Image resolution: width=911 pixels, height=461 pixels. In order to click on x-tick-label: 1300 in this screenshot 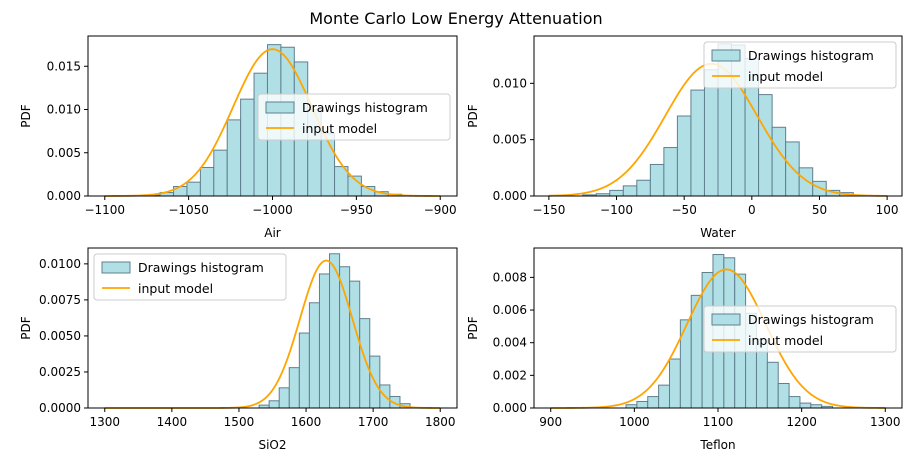, I will do `click(104, 422)`.